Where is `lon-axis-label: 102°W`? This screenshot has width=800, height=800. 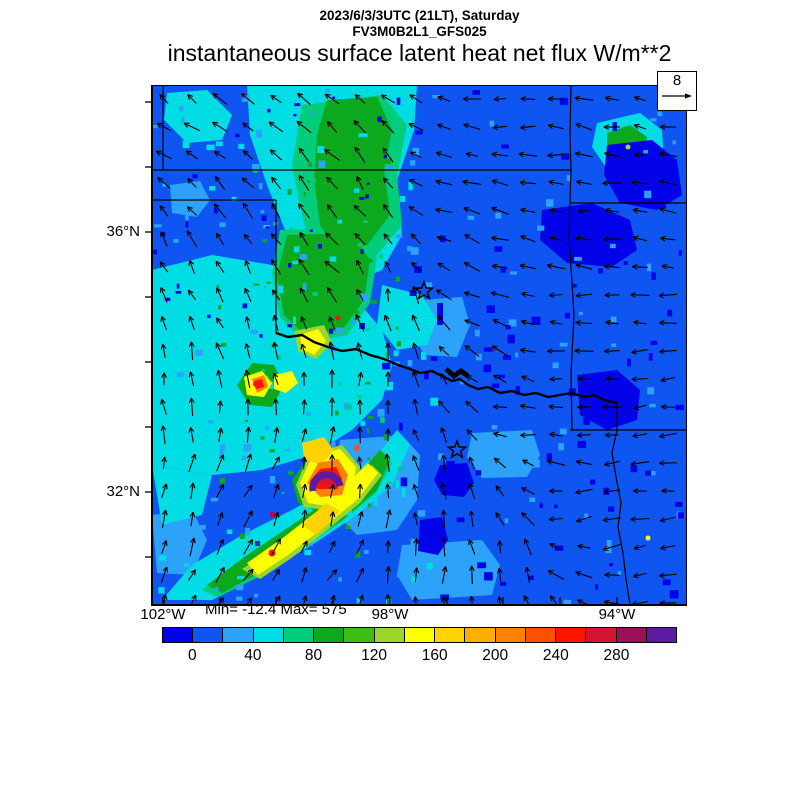
lon-axis-label: 102°W is located at coordinates (163, 614).